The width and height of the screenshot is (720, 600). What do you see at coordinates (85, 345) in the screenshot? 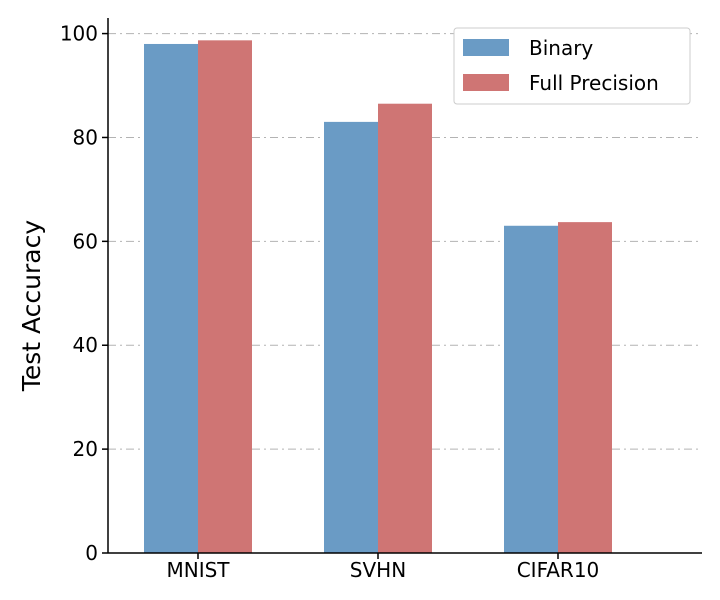
I see `y-tick-label: 40` at bounding box center [85, 345].